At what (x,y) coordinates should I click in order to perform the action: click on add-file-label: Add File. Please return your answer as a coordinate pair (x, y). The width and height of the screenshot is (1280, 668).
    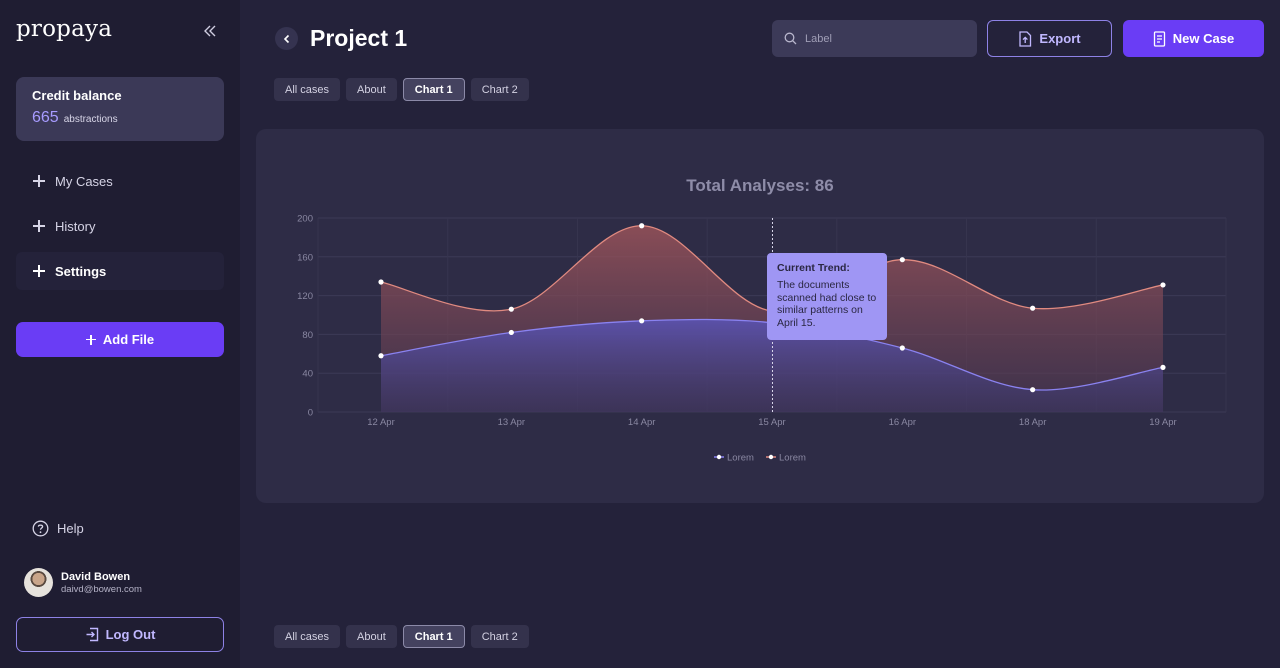
    Looking at the image, I should click on (128, 339).